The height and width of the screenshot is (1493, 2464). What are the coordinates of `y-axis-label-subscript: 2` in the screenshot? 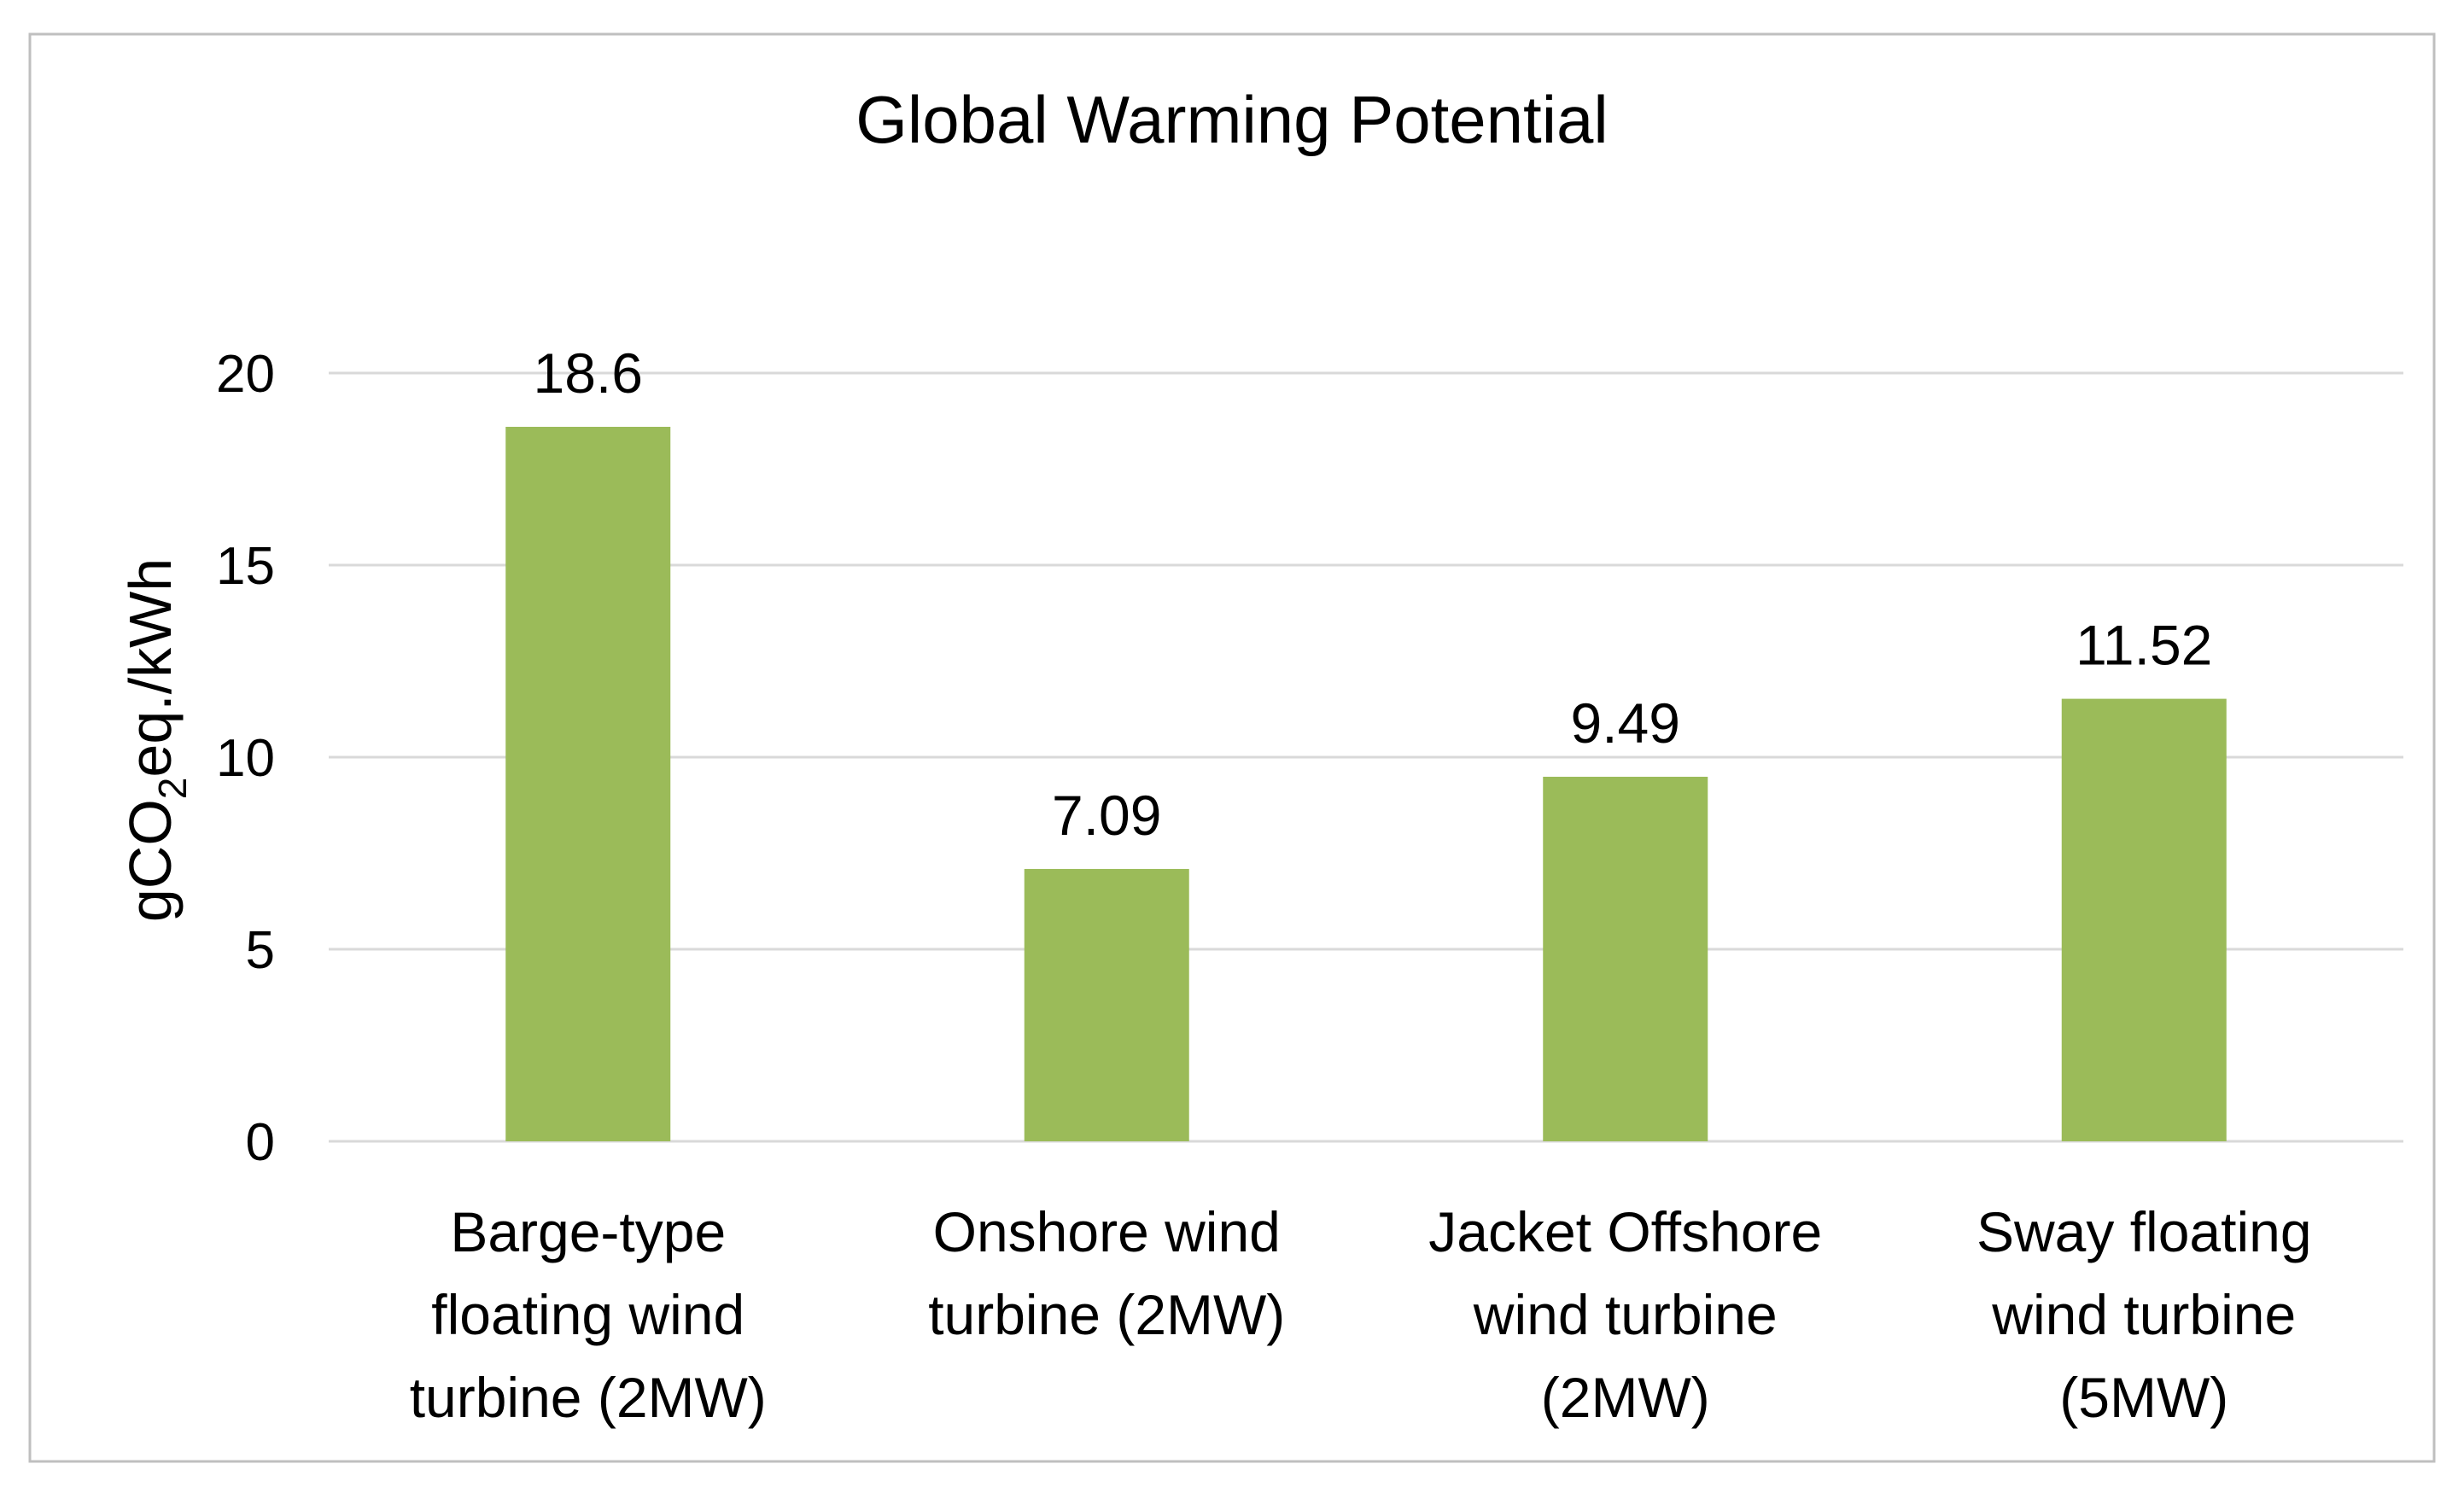 It's located at (172, 789).